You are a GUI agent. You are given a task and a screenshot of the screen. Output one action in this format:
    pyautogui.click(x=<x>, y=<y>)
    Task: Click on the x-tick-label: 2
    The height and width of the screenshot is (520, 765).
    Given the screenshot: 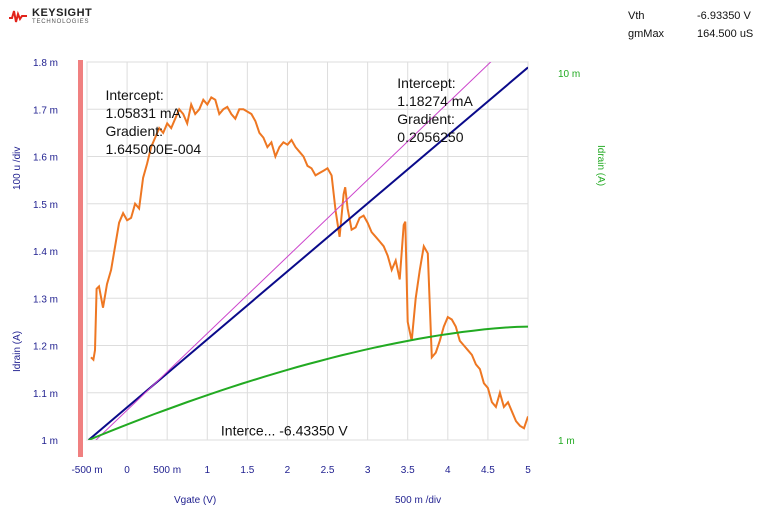 What is the action you would take?
    pyautogui.click(x=288, y=470)
    